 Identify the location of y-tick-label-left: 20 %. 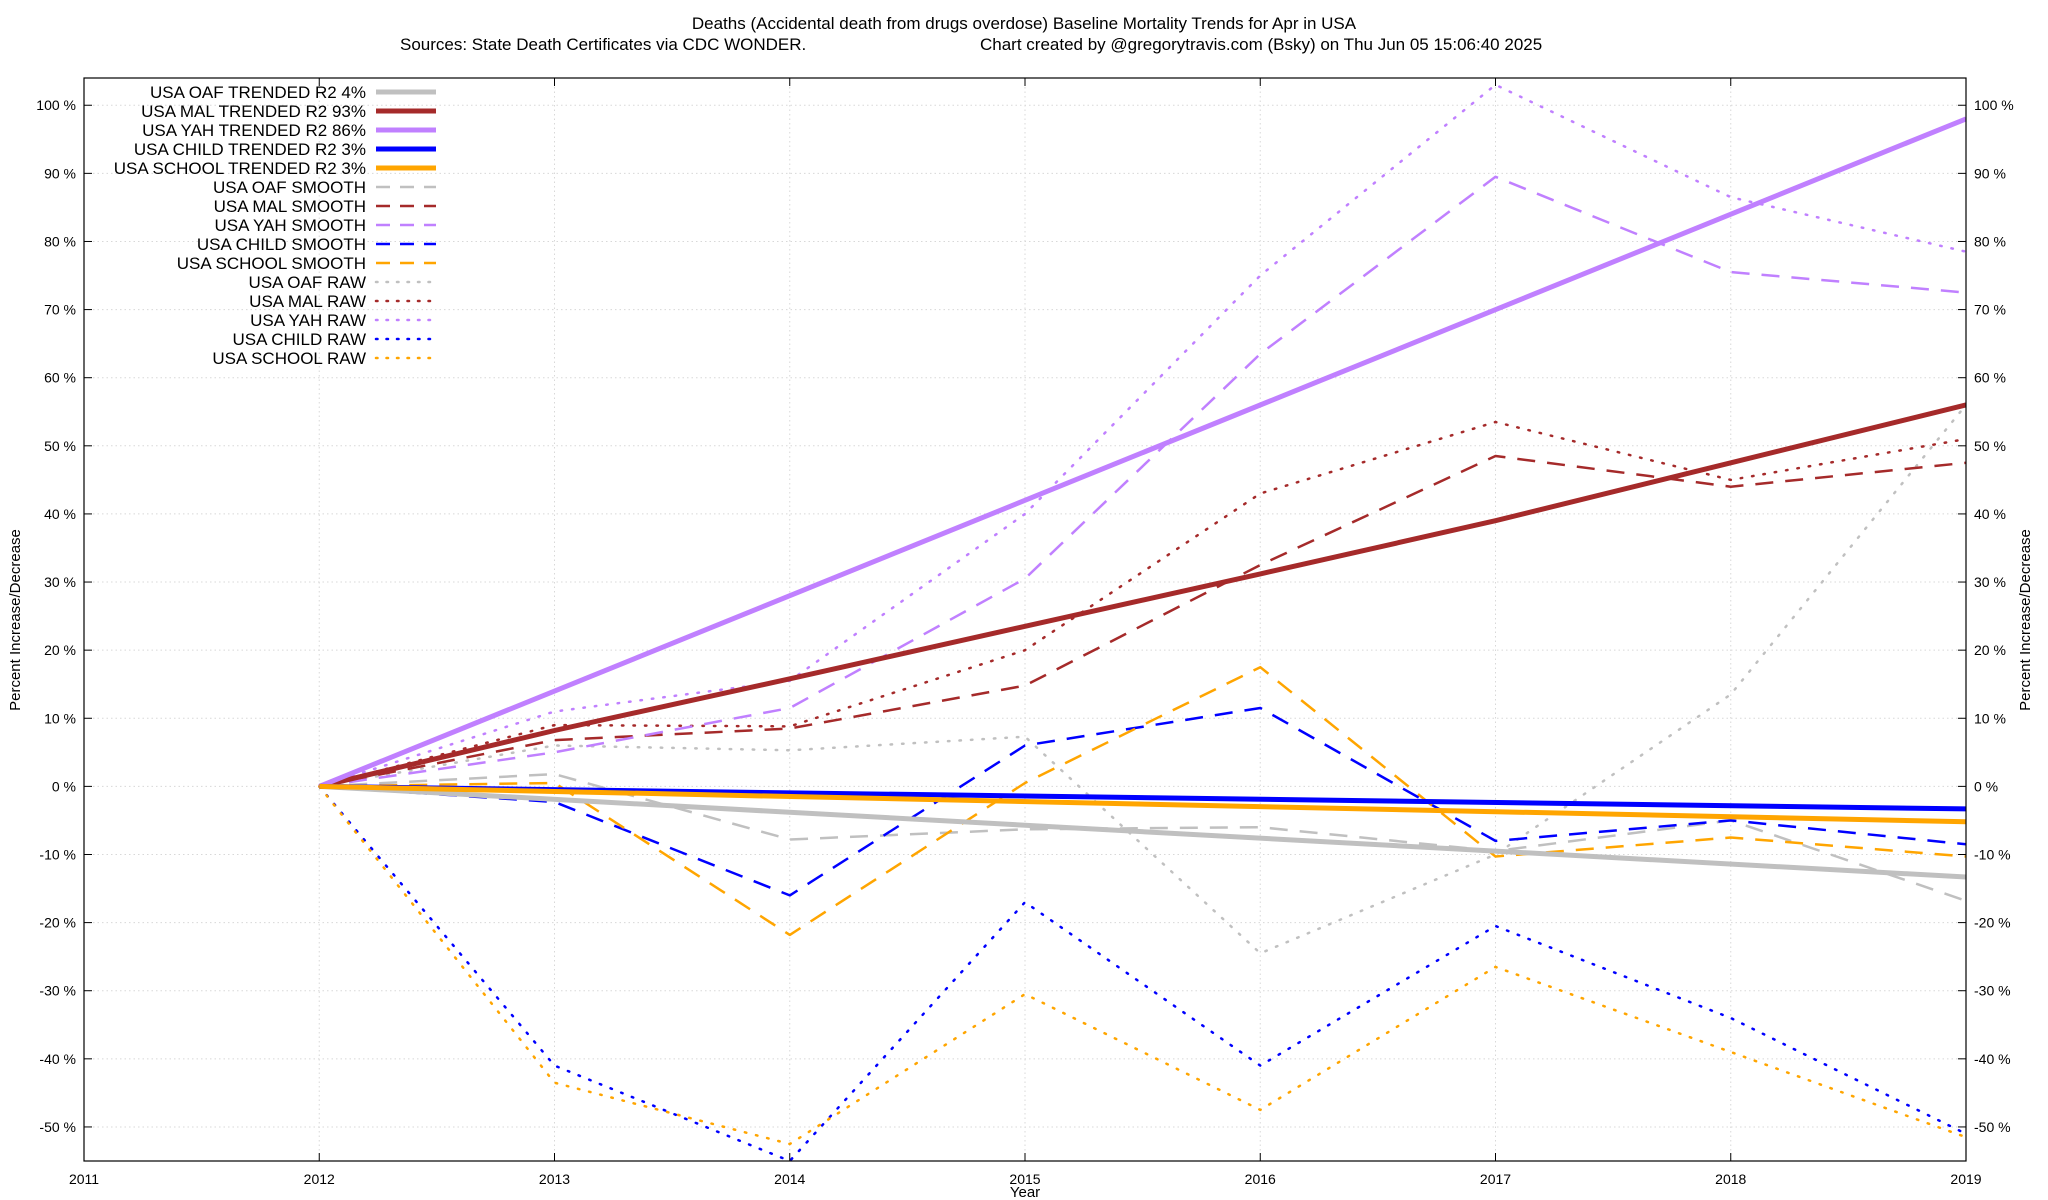
(60, 650).